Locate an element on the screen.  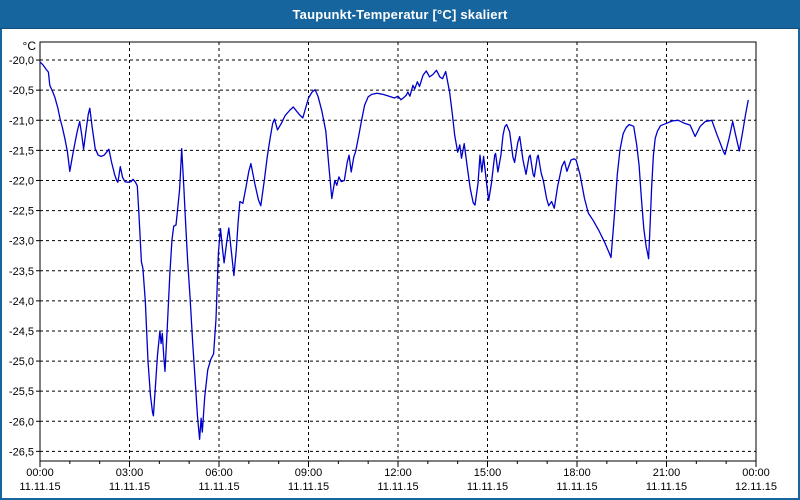
title-bar: Taupunkt-Temperatur [°C] skaliert is located at coordinates (400, 14).